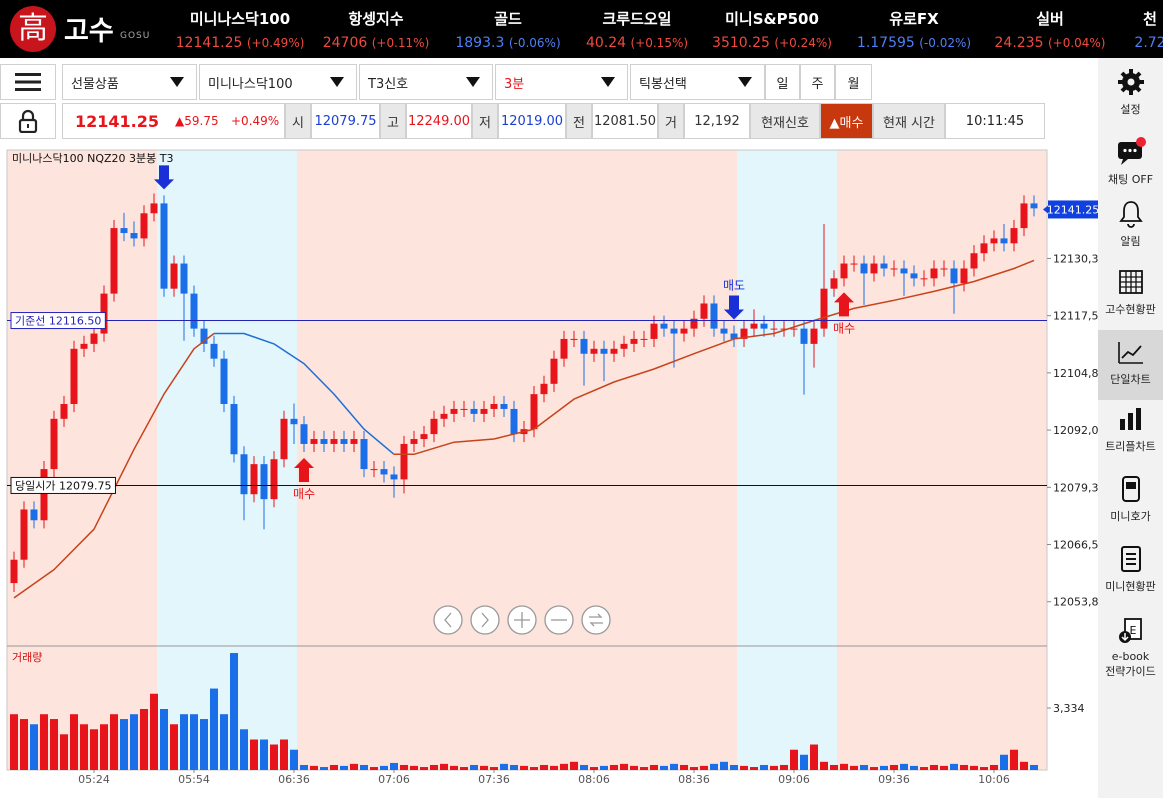 The width and height of the screenshot is (1163, 798). What do you see at coordinates (439, 121) in the screenshot?
I see `field-value: 12249.00` at bounding box center [439, 121].